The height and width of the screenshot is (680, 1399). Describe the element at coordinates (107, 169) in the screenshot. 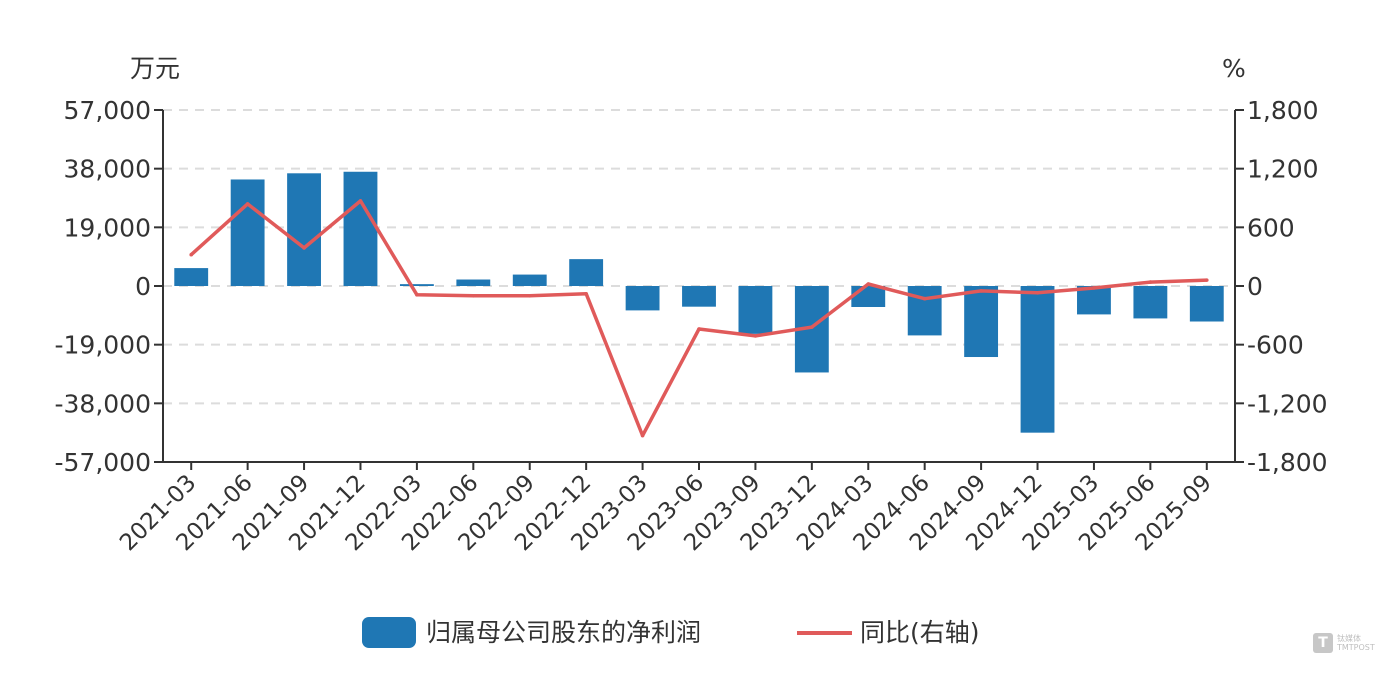

I see `left-axis-tick-label: 38,000` at that location.